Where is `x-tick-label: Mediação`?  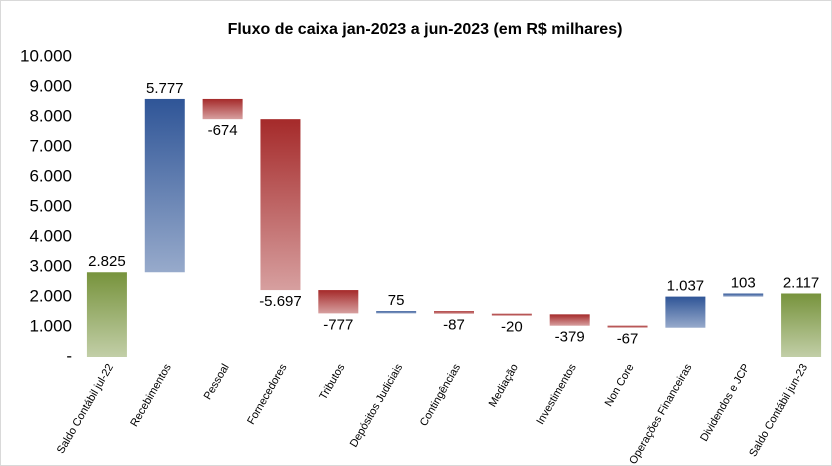
x-tick-label: Mediação is located at coordinates (504, 385).